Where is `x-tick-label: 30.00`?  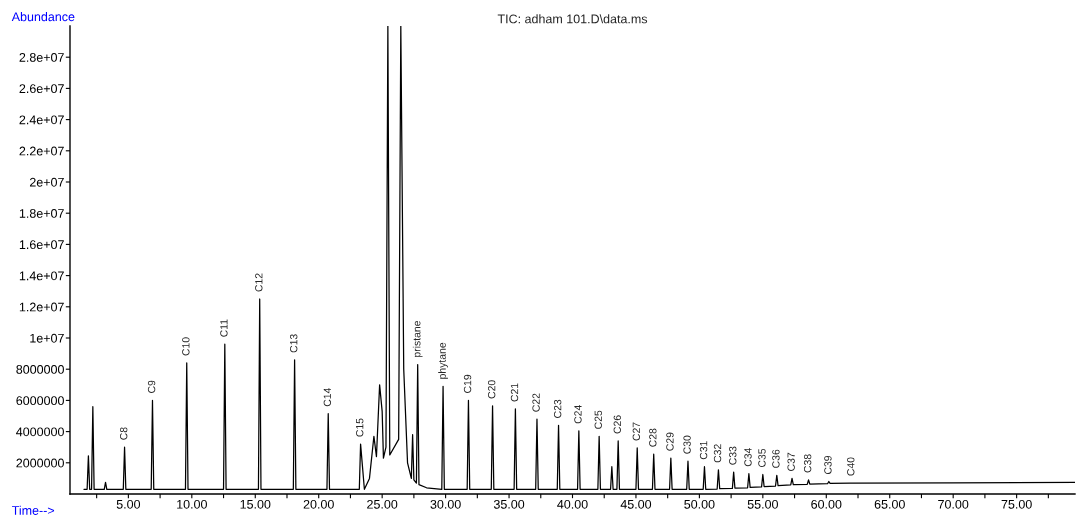
x-tick-label: 30.00 is located at coordinates (445, 504).